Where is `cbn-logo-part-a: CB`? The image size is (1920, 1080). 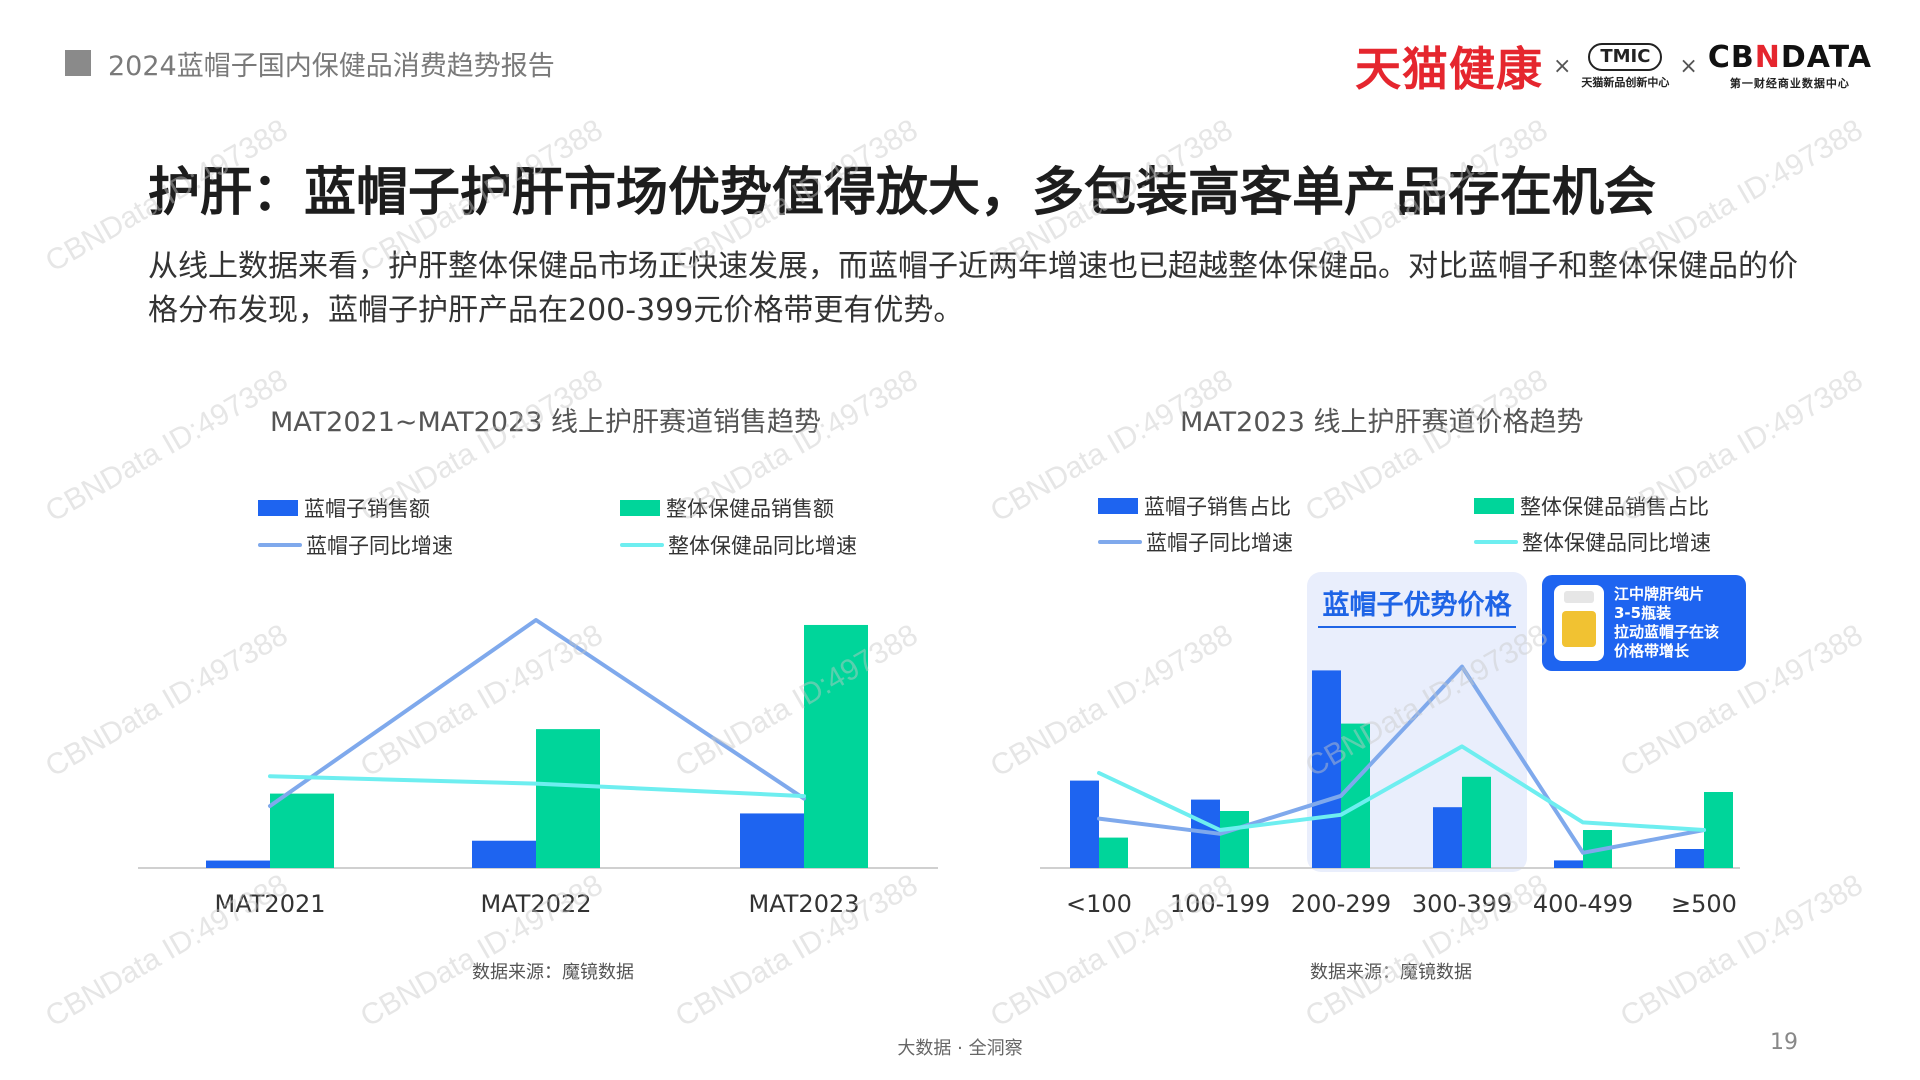 cbn-logo-part-a: CB is located at coordinates (1731, 57).